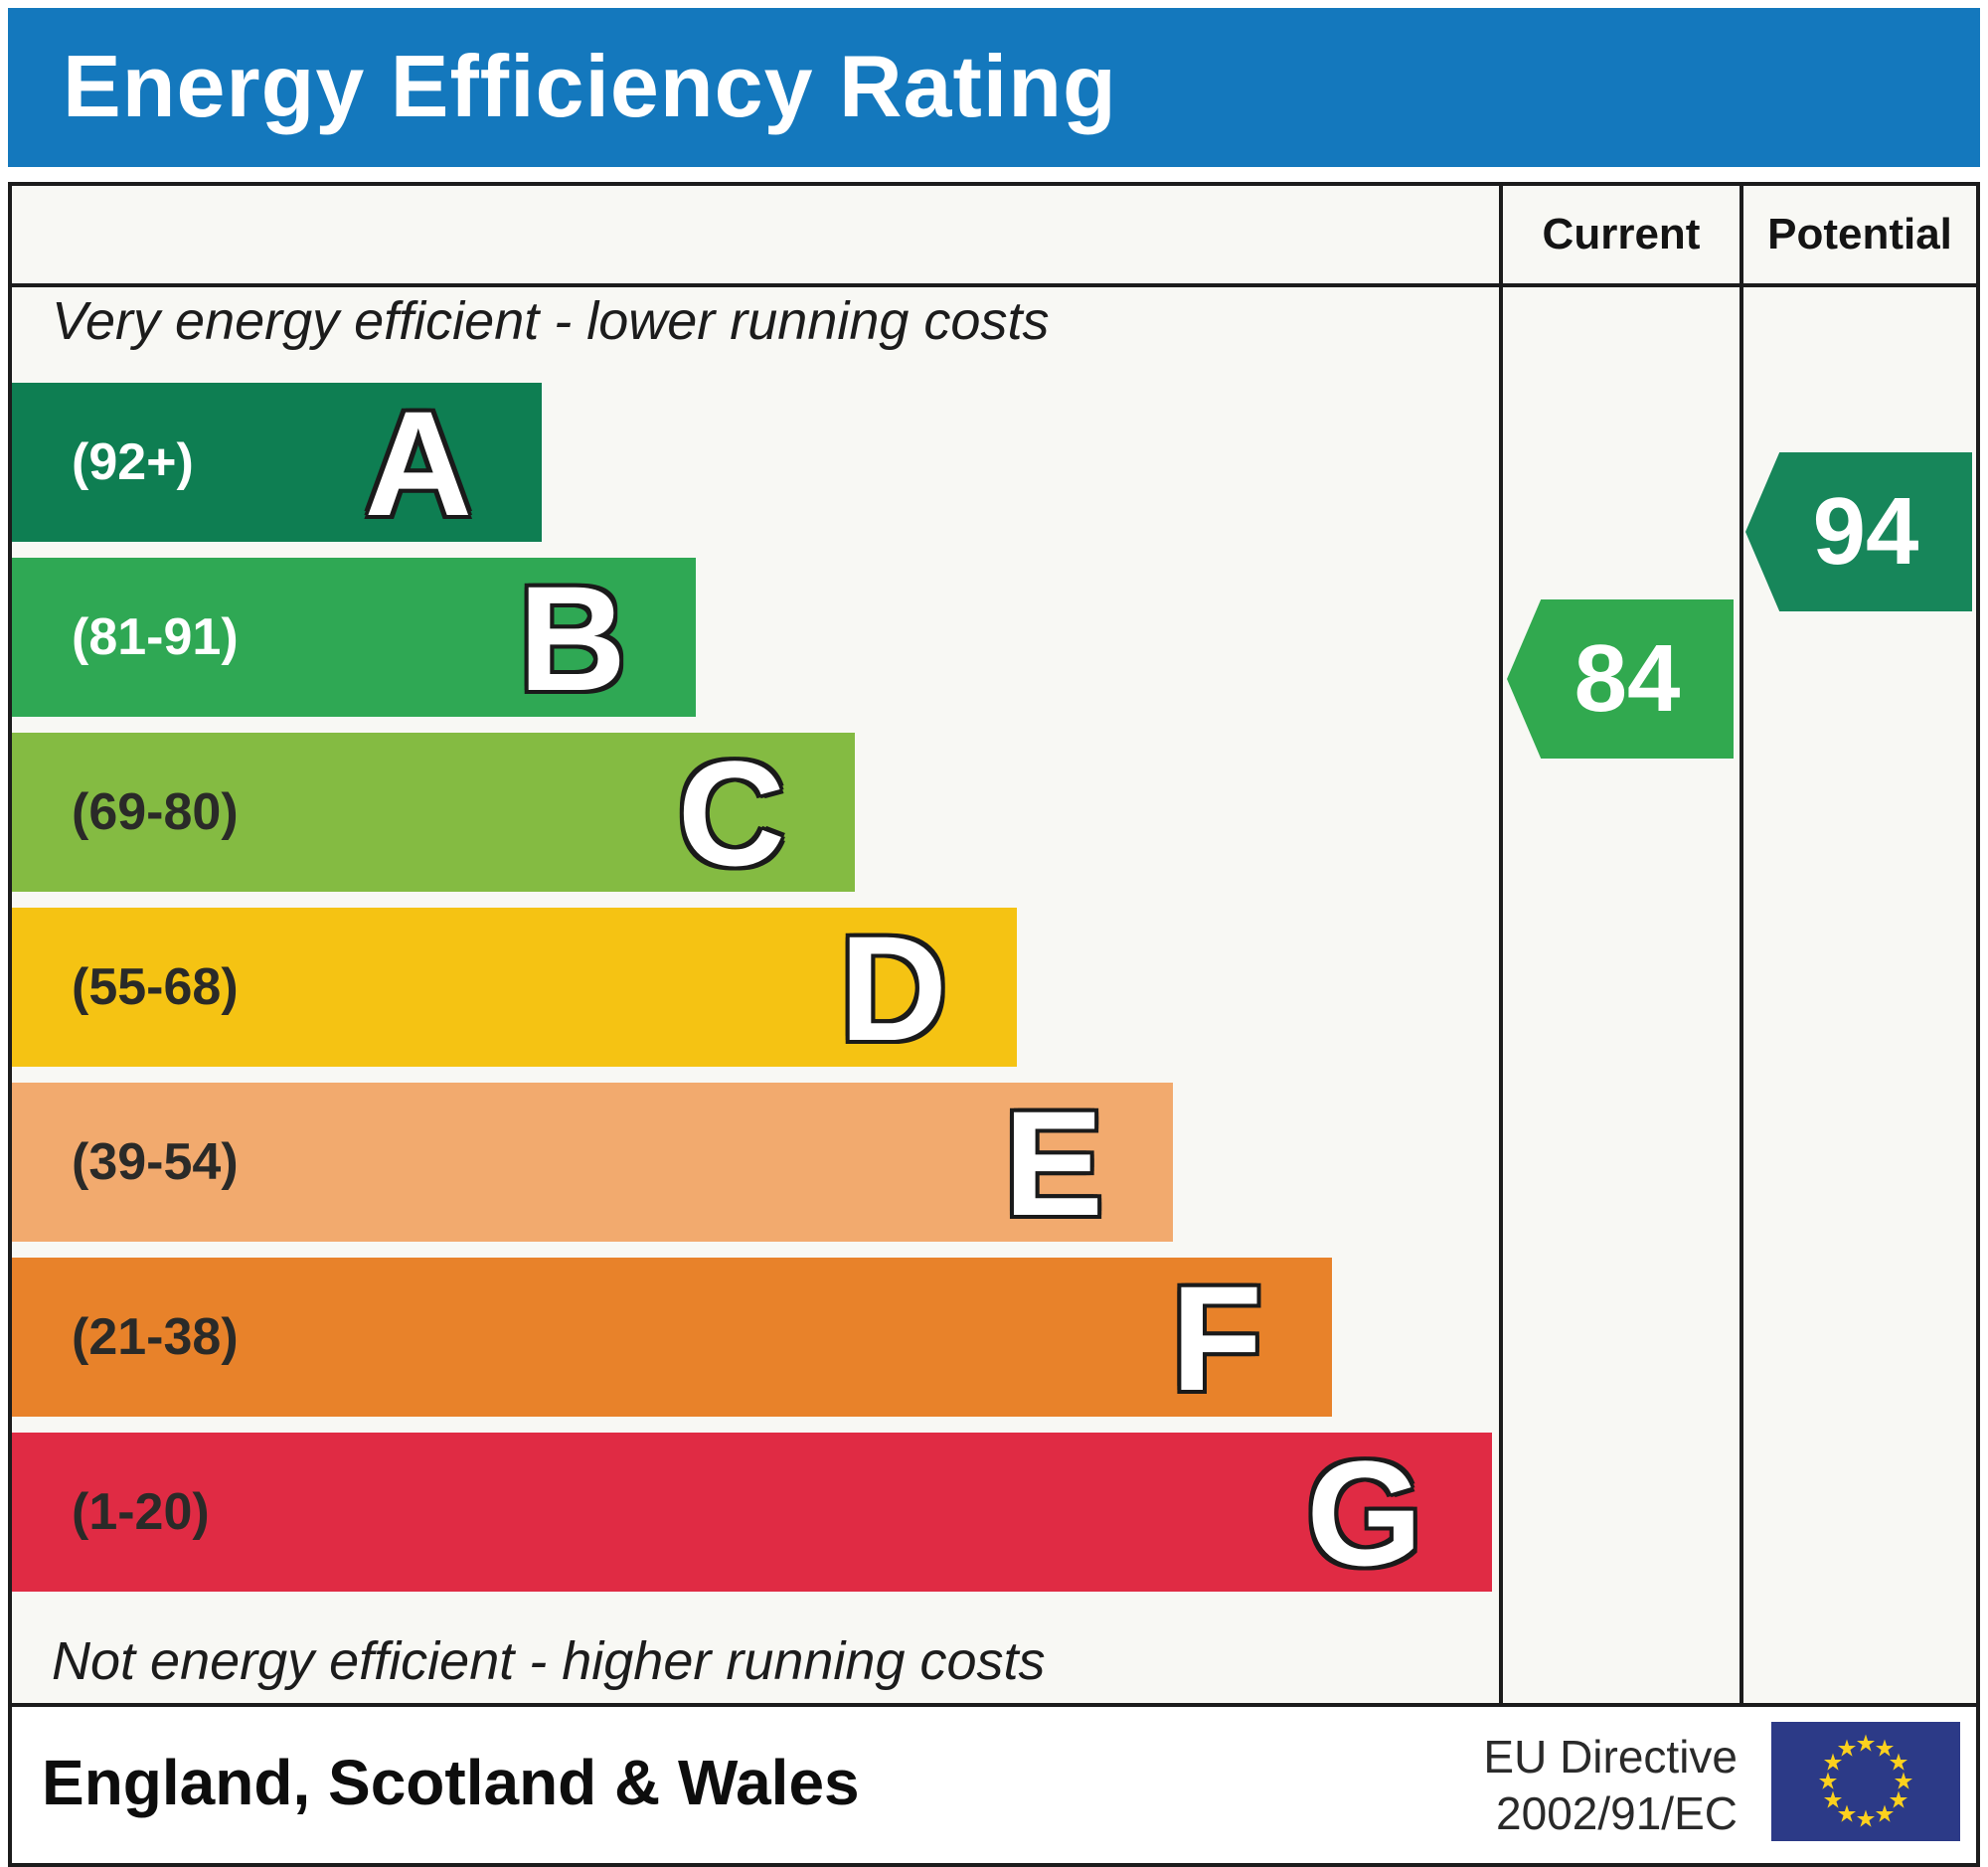  I want to click on band-range-label: (21-38), so click(155, 1337).